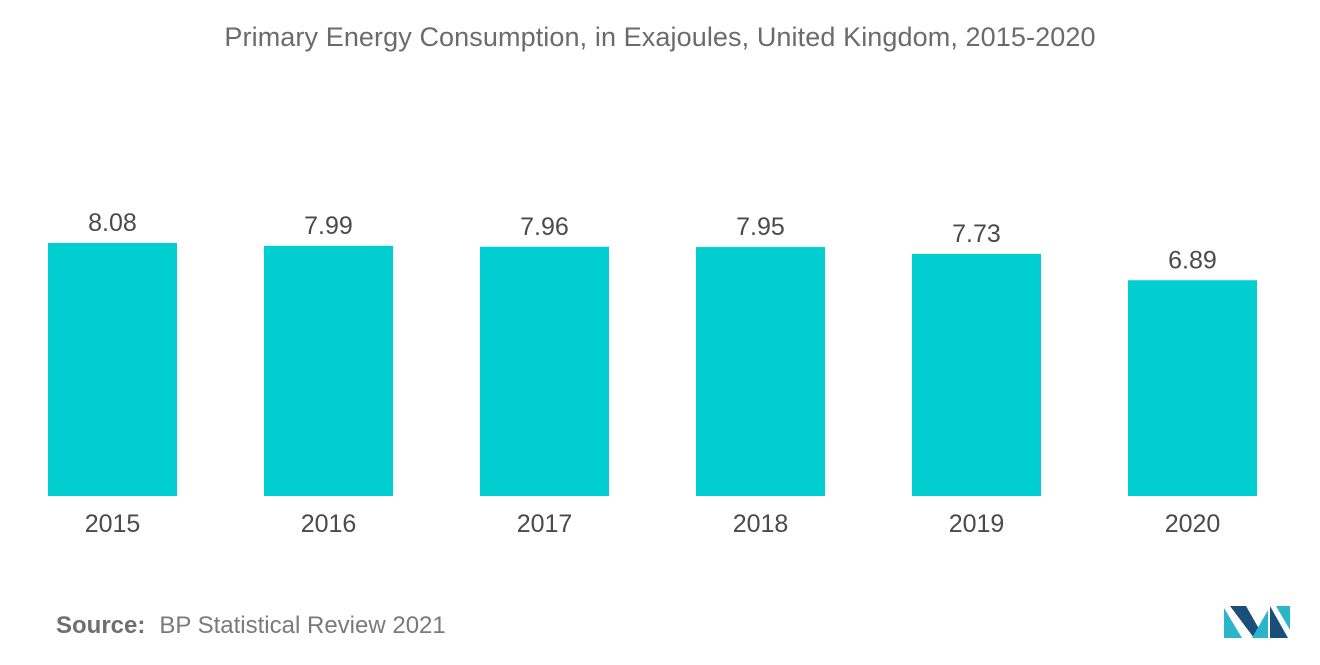 The image size is (1320, 665). What do you see at coordinates (976, 374) in the screenshot?
I see `bar-2019` at bounding box center [976, 374].